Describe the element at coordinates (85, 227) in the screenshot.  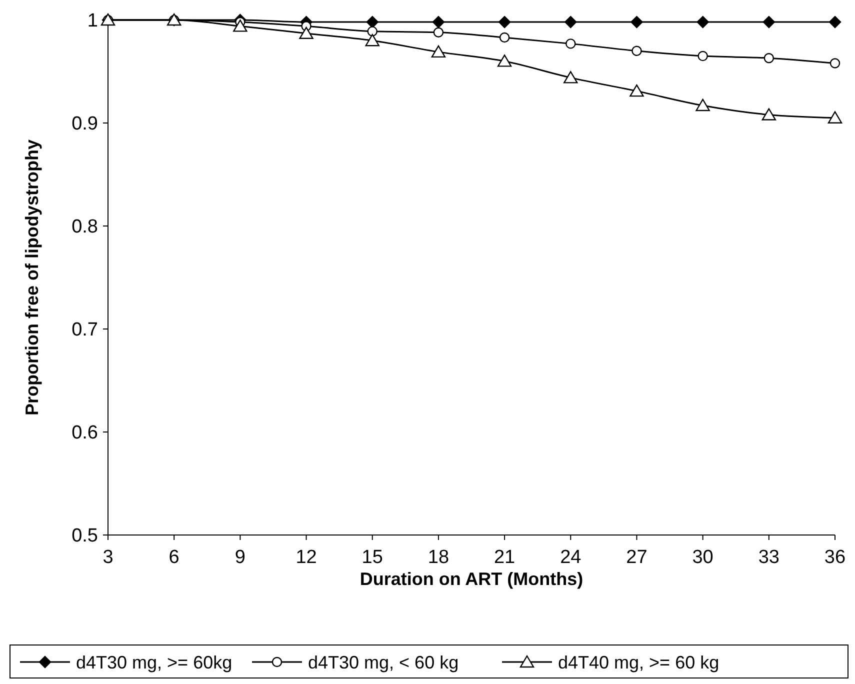
I see `y-tick-label: 0.8` at that location.